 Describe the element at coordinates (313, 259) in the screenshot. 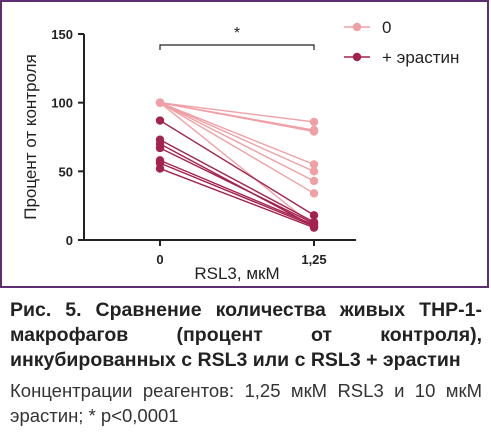

I see `x-tick-label: 1,25` at that location.